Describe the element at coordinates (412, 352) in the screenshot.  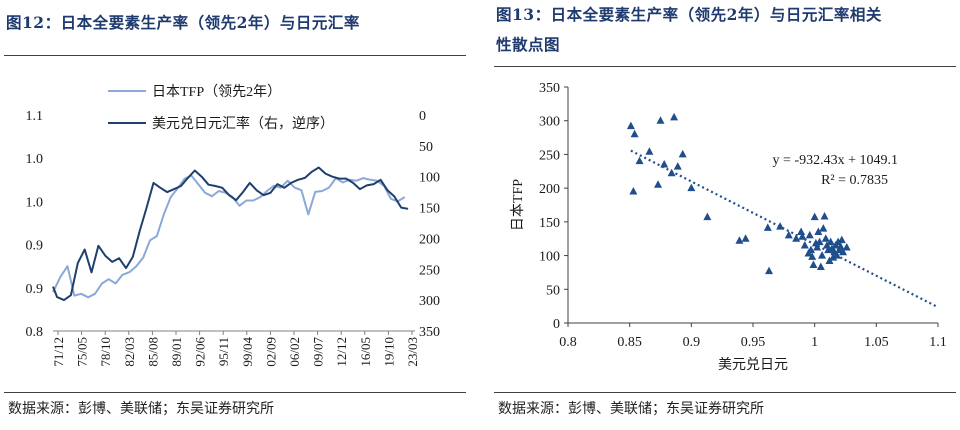
I see `x-tick-label: 23/03` at that location.